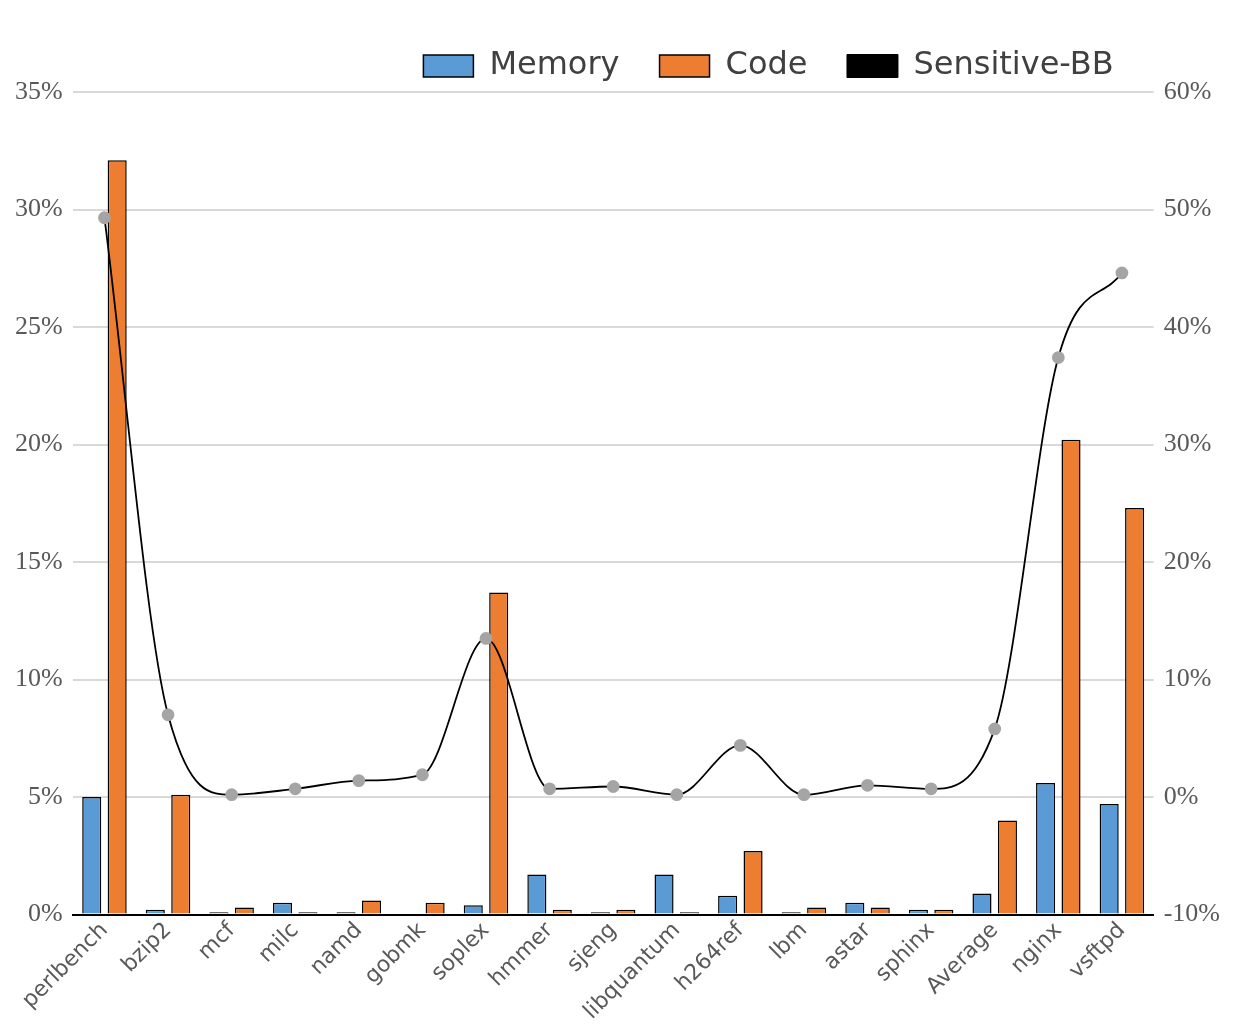 The width and height of the screenshot is (1235, 1033). Describe the element at coordinates (1187, 678) in the screenshot. I see `y2-tick-label: 10%` at that location.